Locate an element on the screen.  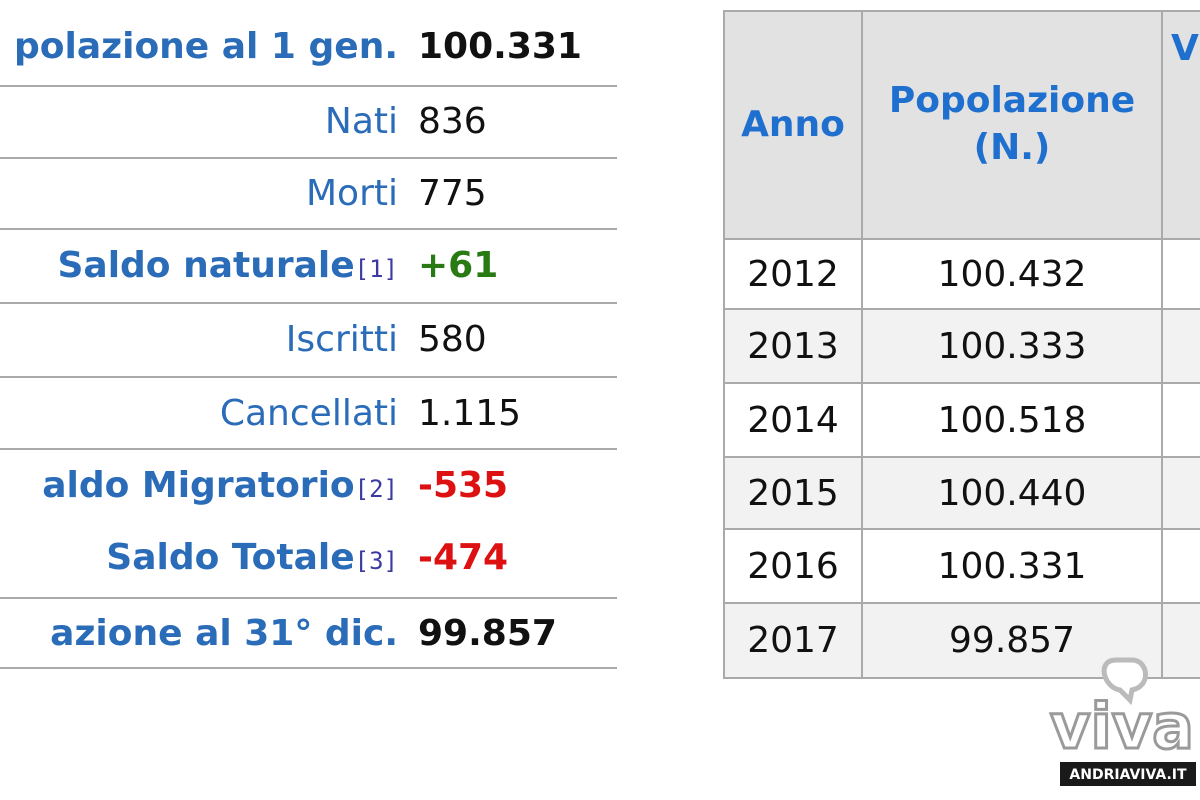
label-text: aldo Migratorio is located at coordinates (198, 485).